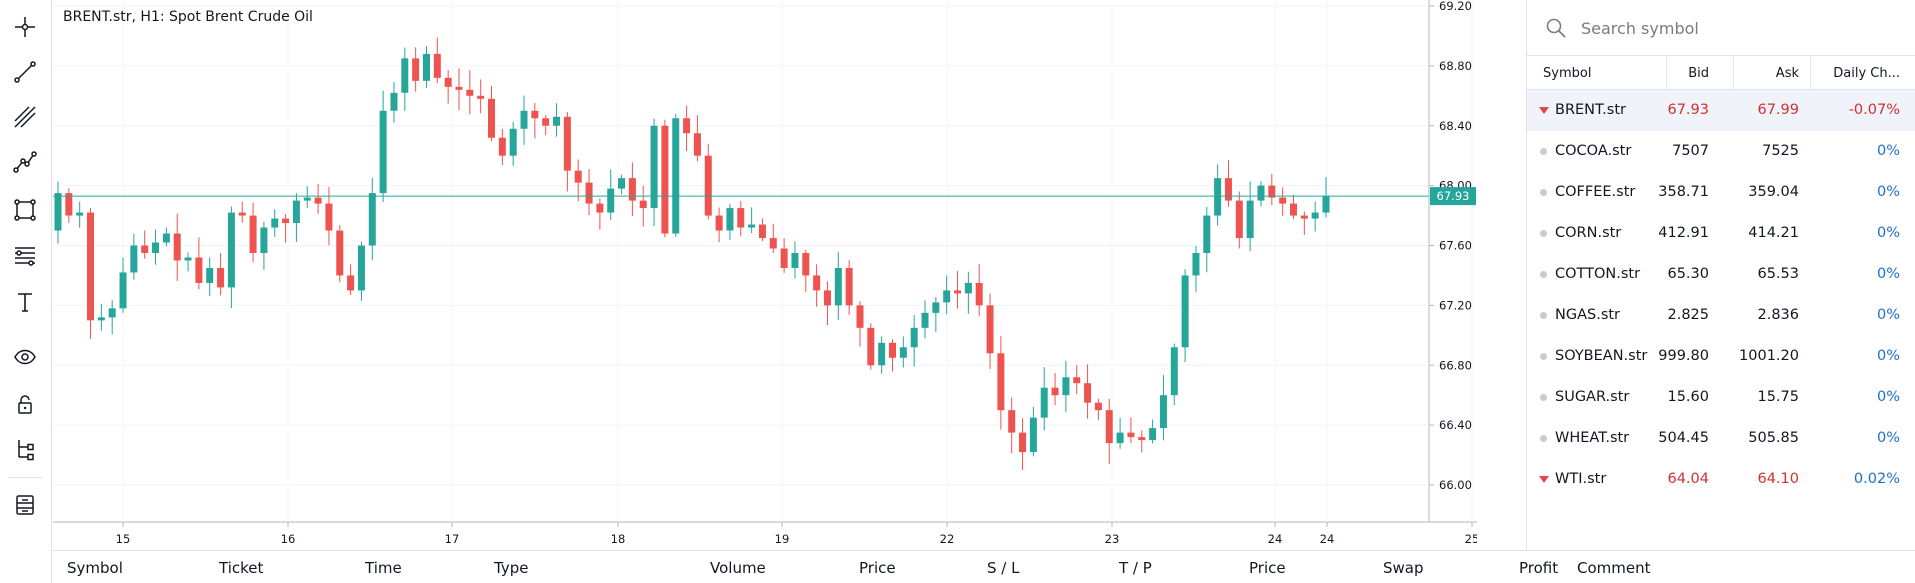 Image resolution: width=1915 pixels, height=583 pixels. Describe the element at coordinates (1721, 110) in the screenshot. I see `watchlist-row: BRENT.str 67.93 67.99 -0.07%` at that location.